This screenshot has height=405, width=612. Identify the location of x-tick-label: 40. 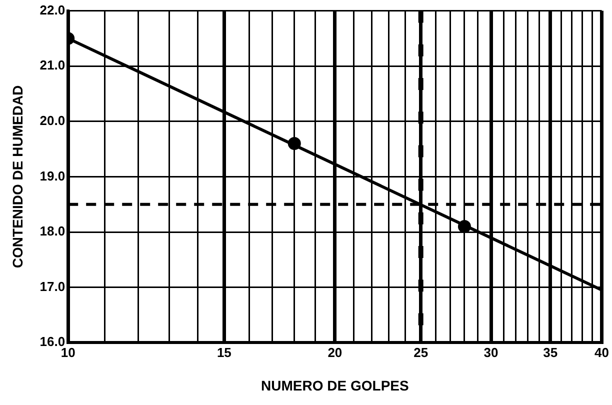
(602, 352).